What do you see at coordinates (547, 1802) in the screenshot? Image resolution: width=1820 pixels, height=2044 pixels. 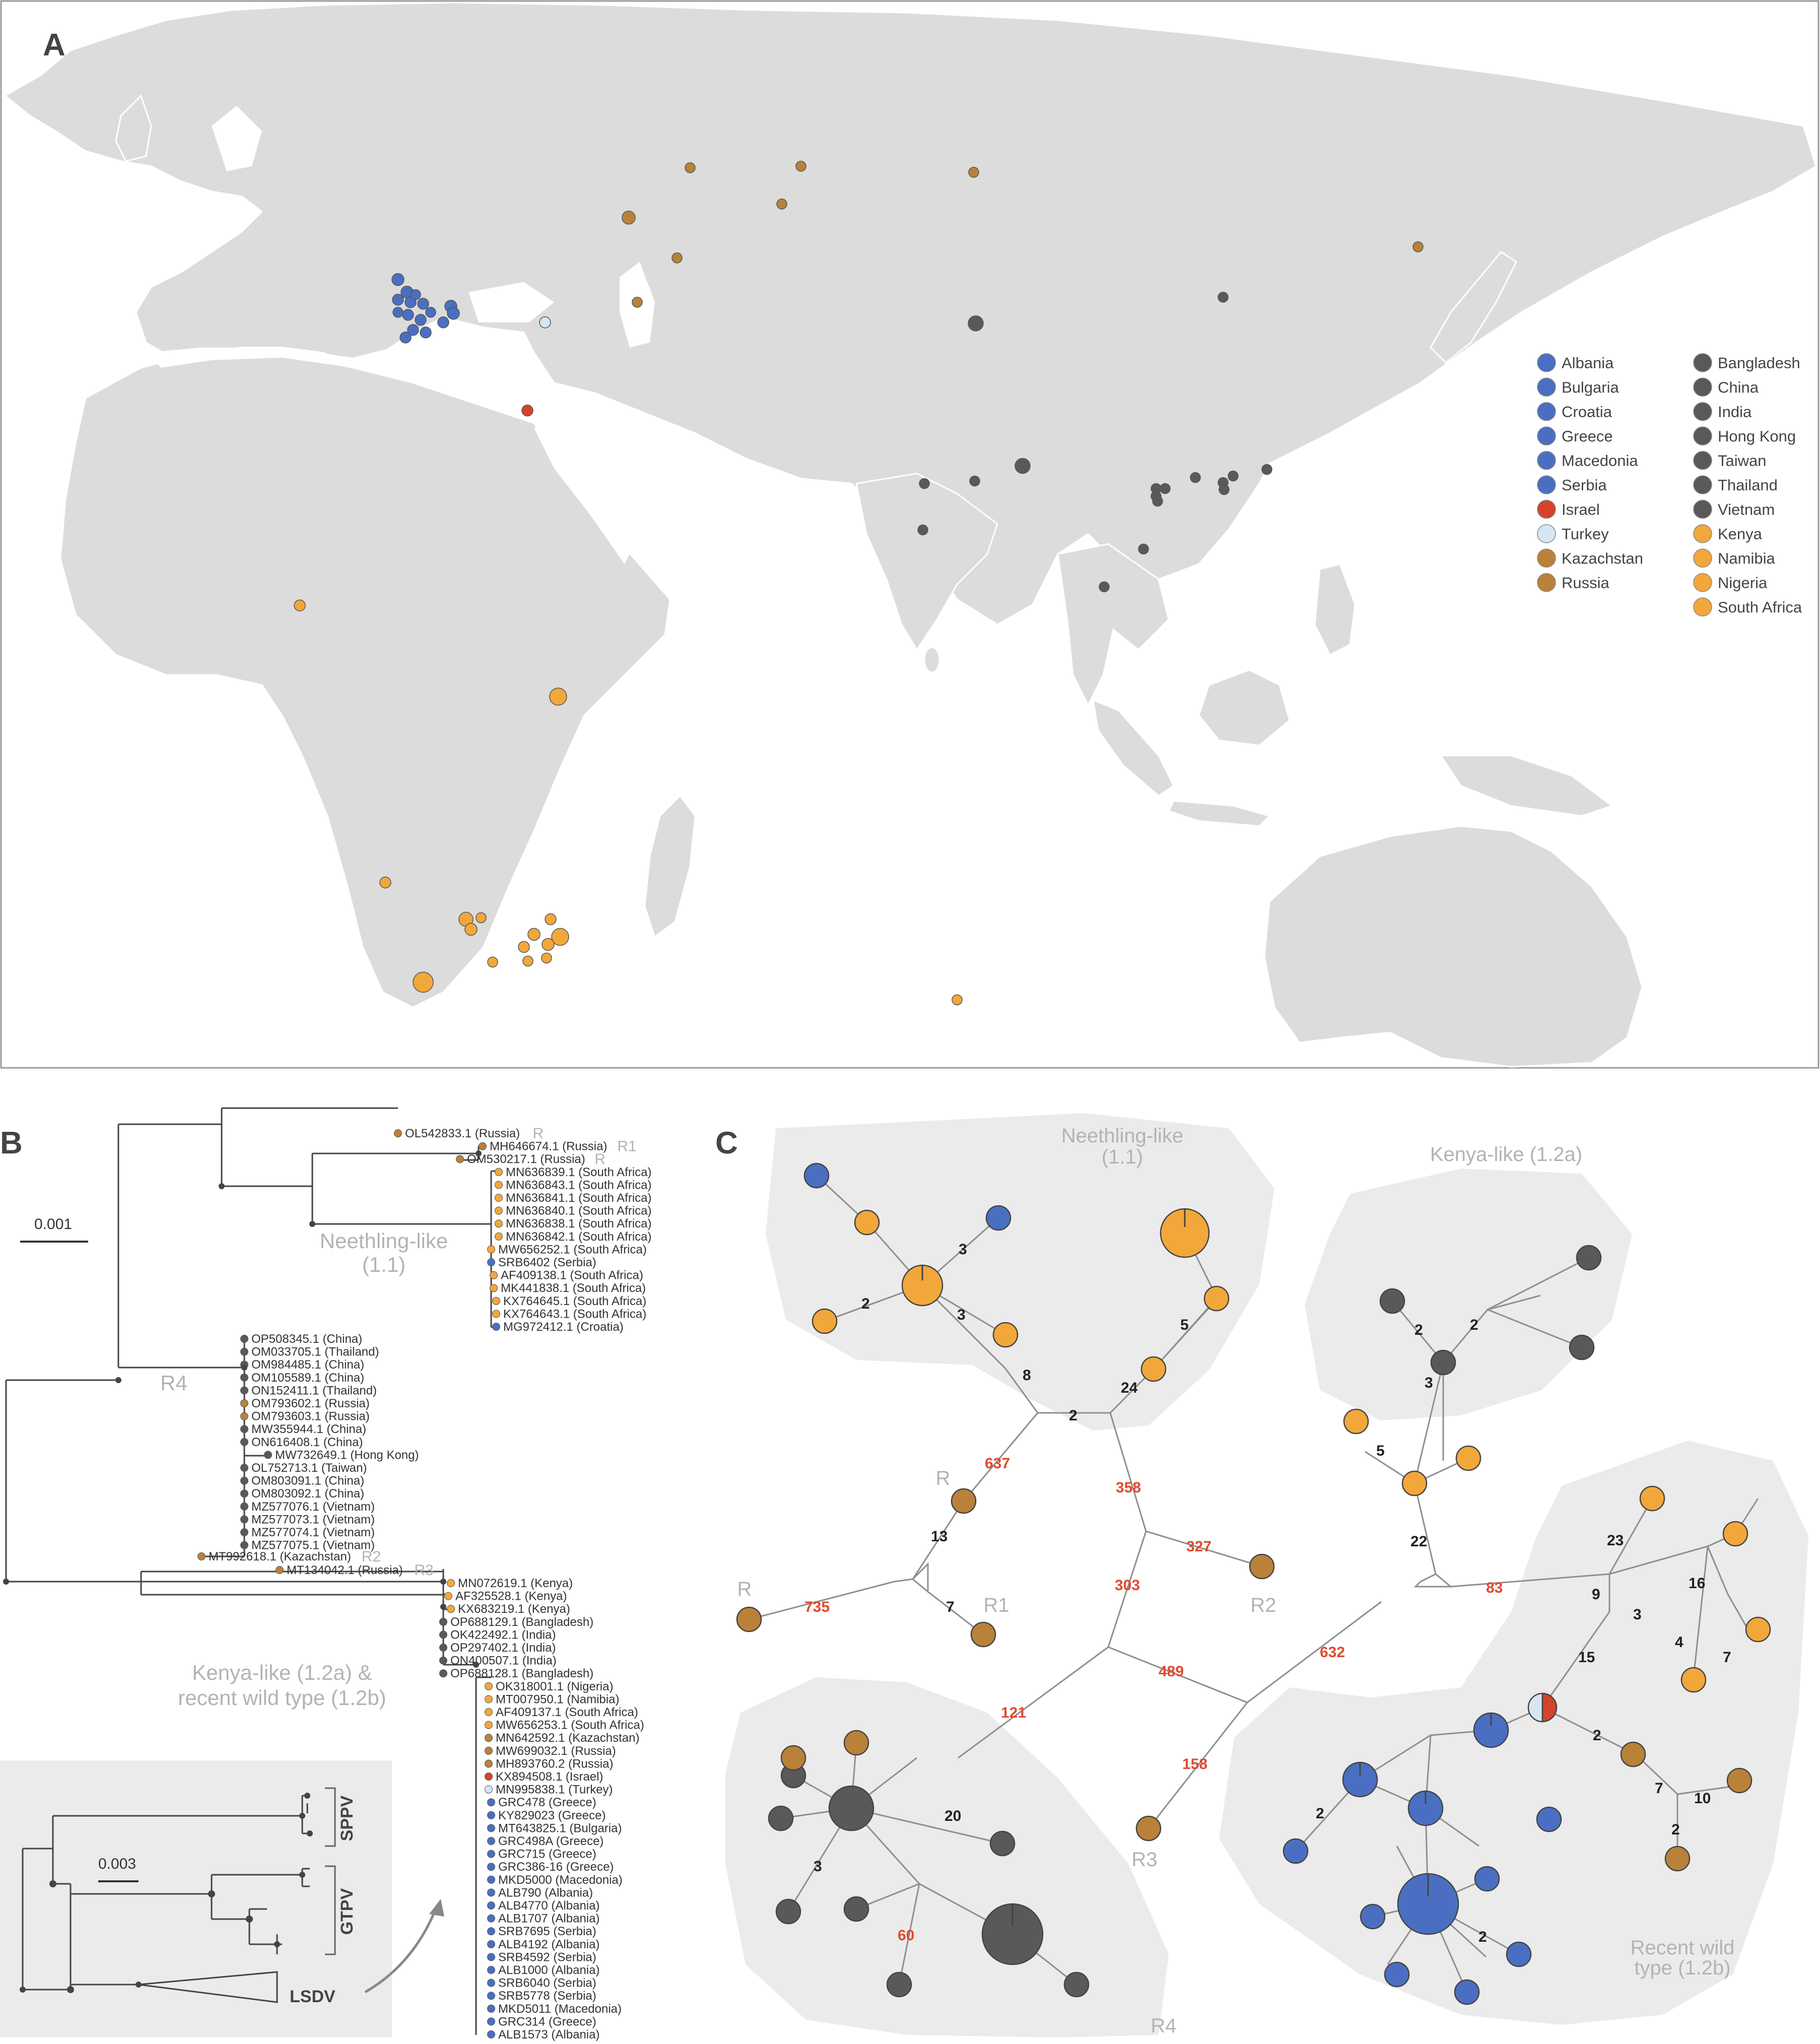 I see `tree-tip-label: GRC478 (Greece)` at bounding box center [547, 1802].